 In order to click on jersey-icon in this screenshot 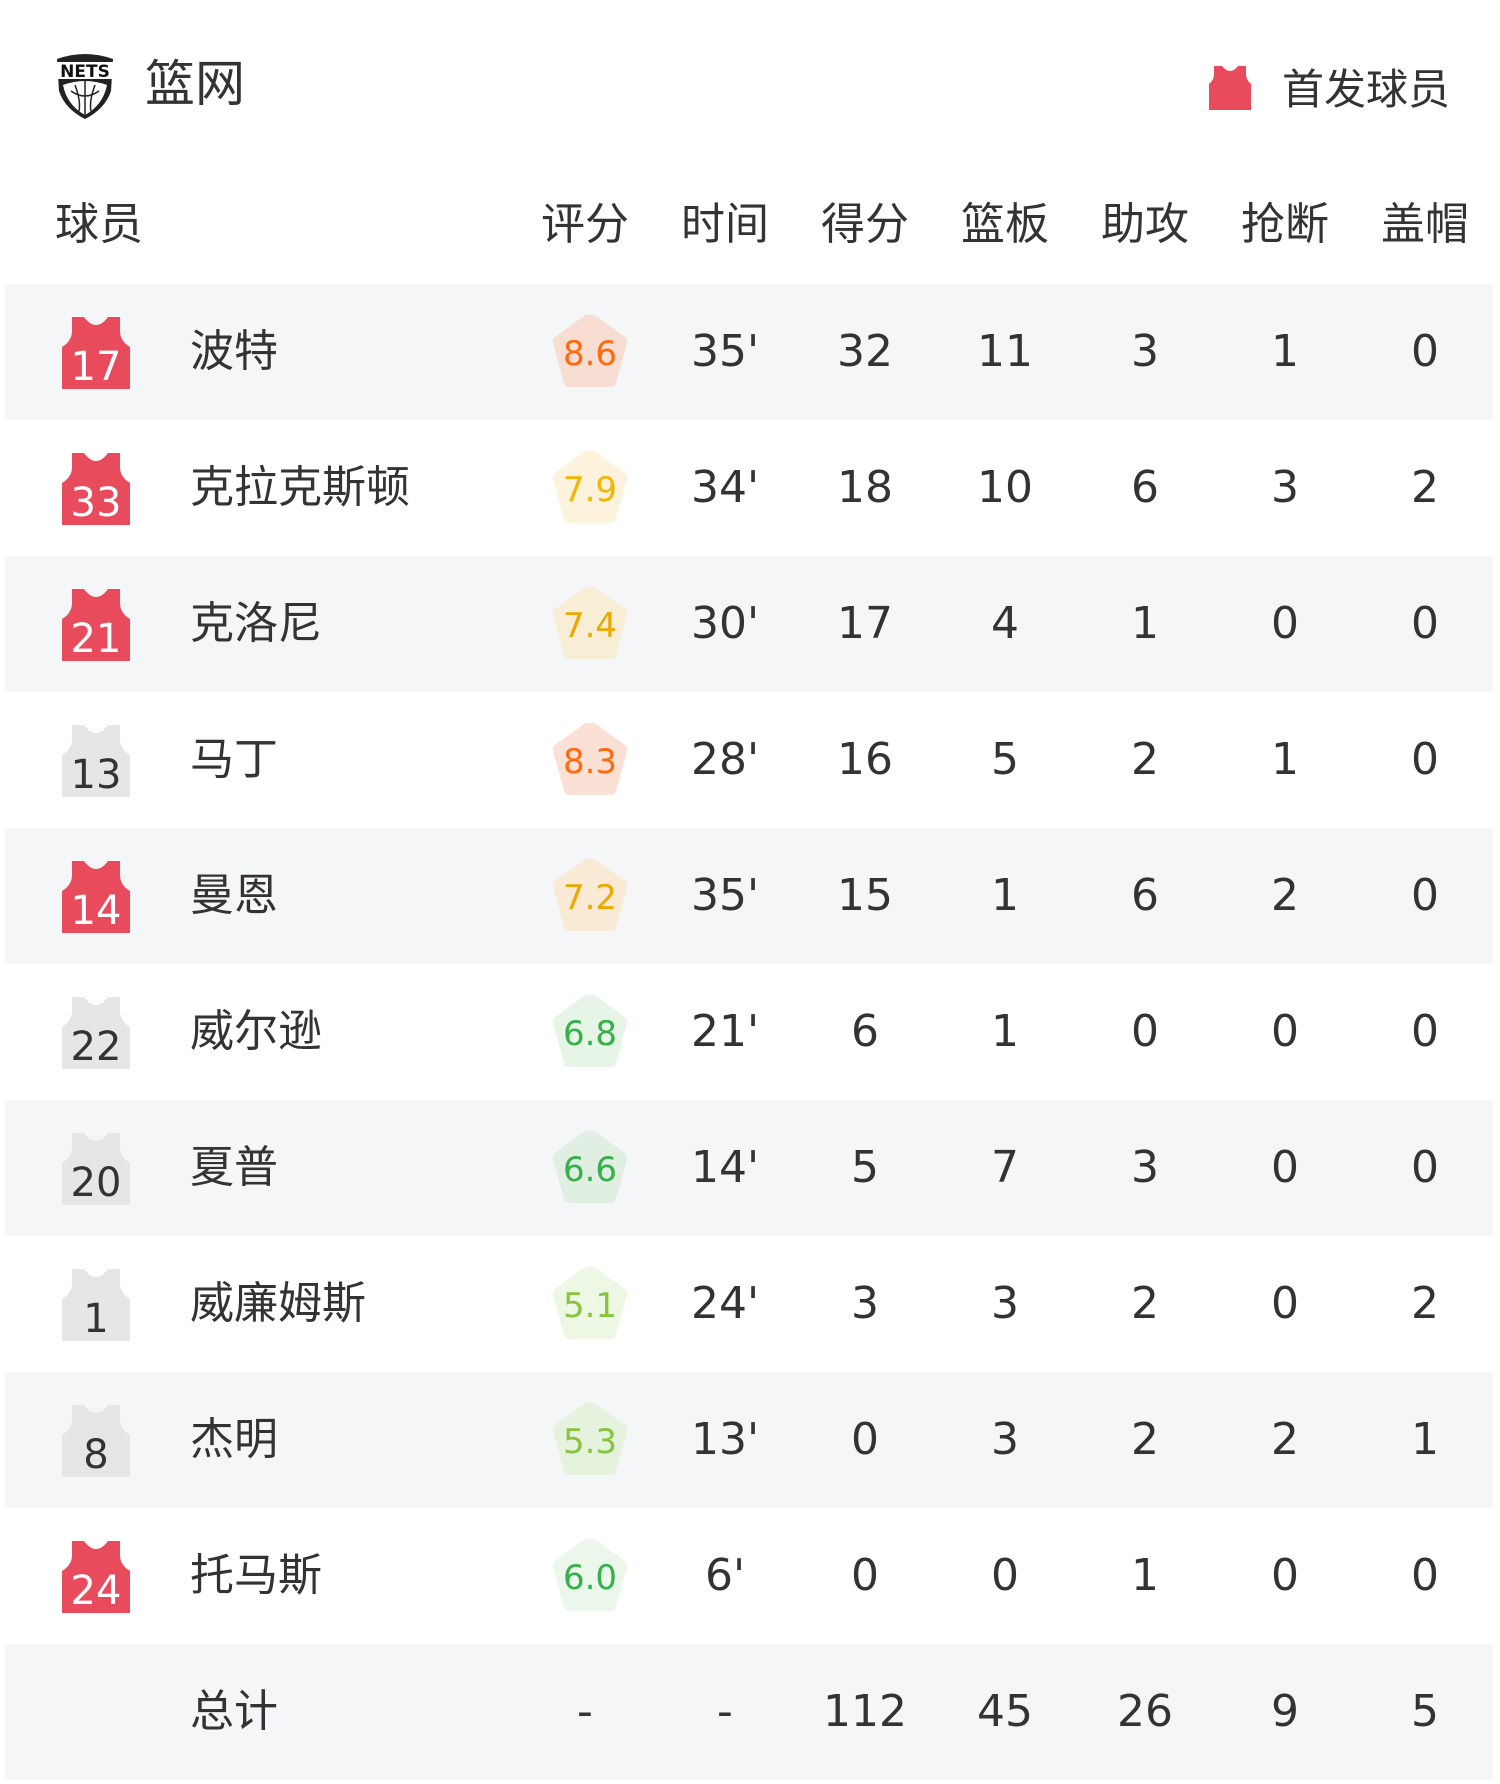, I will do `click(1229, 87)`.